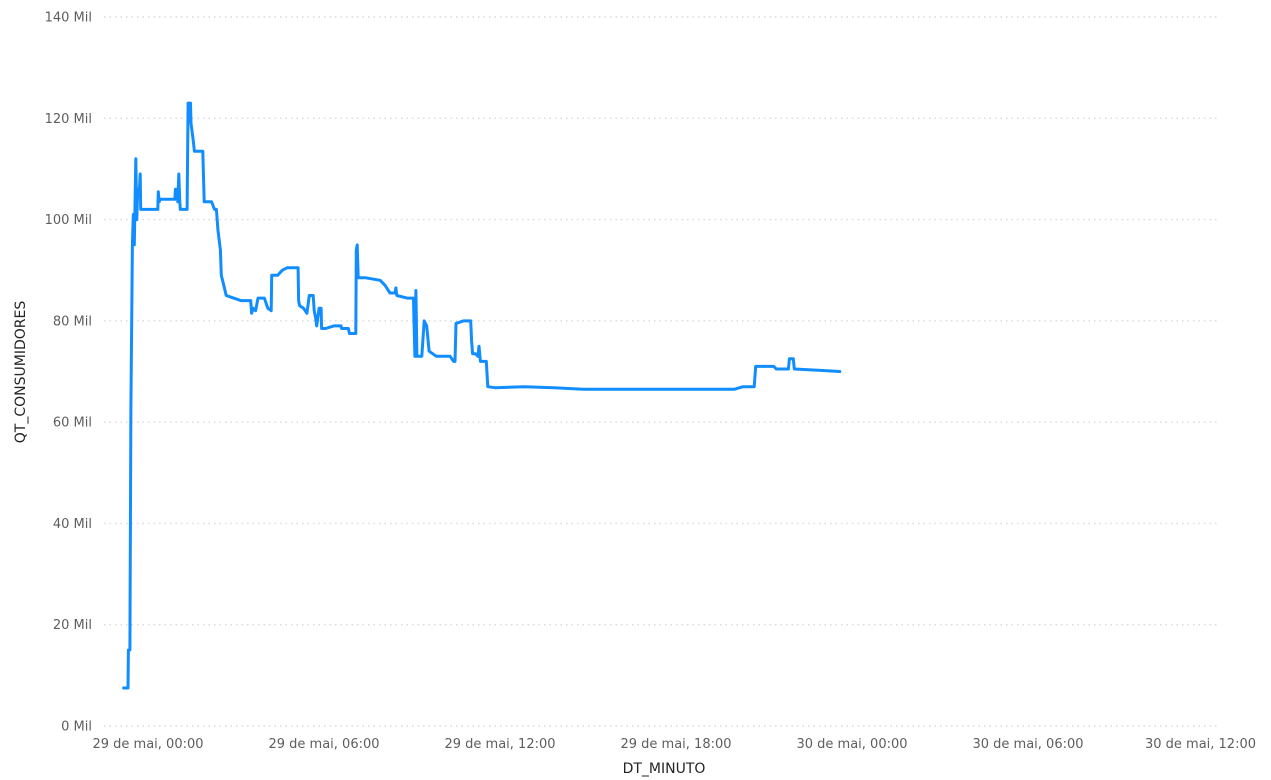 The width and height of the screenshot is (1271, 780). I want to click on y-tick-label: 0 Mil, so click(76, 727).